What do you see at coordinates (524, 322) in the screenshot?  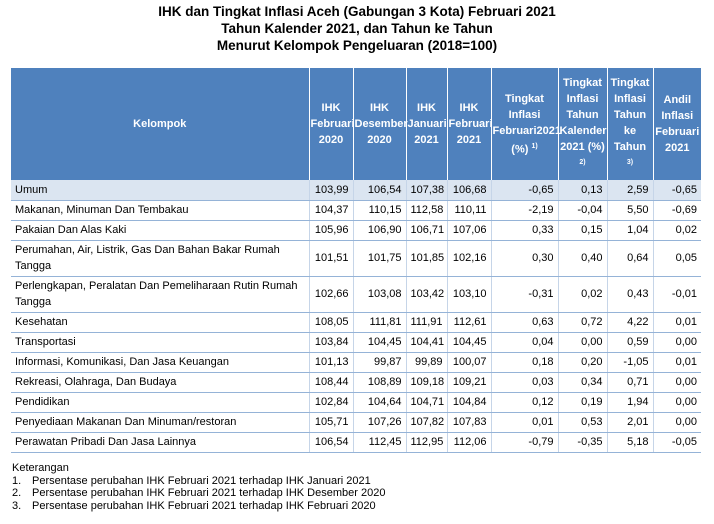 I see `cell-value: 0,63` at bounding box center [524, 322].